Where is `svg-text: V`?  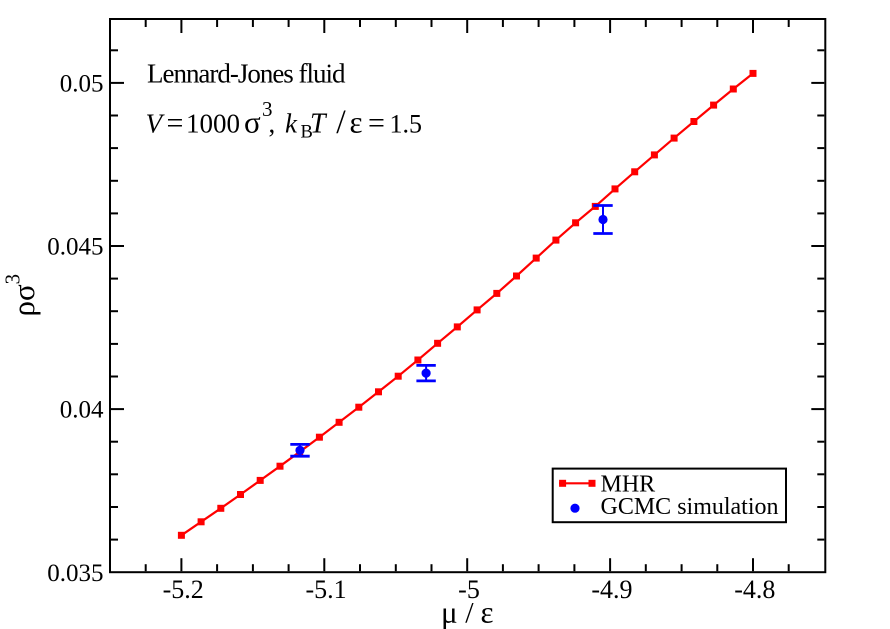
svg-text: V is located at coordinates (156, 124).